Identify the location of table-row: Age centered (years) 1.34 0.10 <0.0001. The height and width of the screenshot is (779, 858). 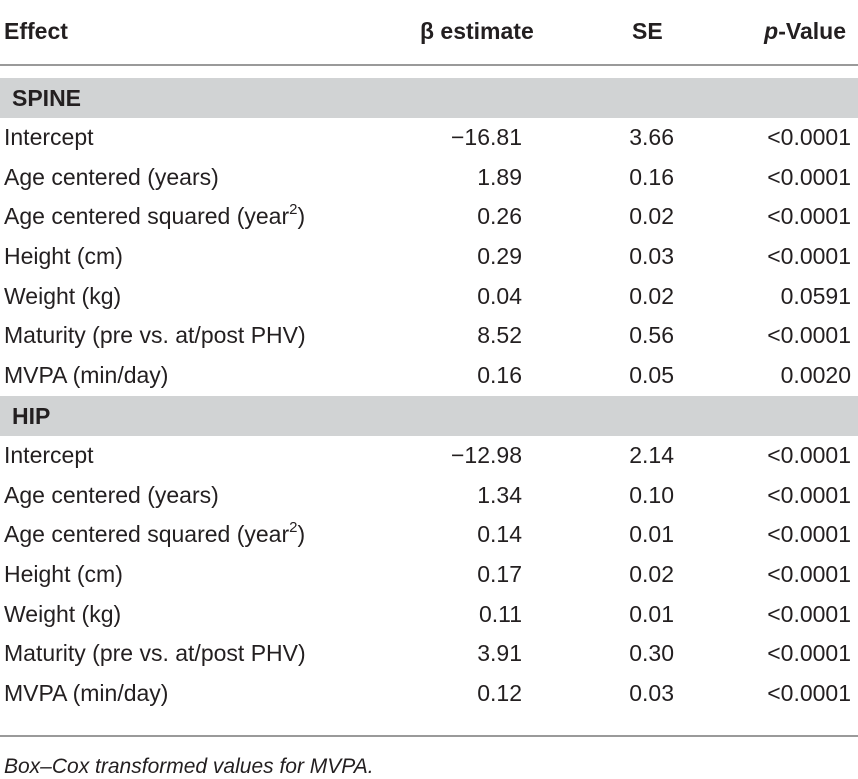
(429, 496).